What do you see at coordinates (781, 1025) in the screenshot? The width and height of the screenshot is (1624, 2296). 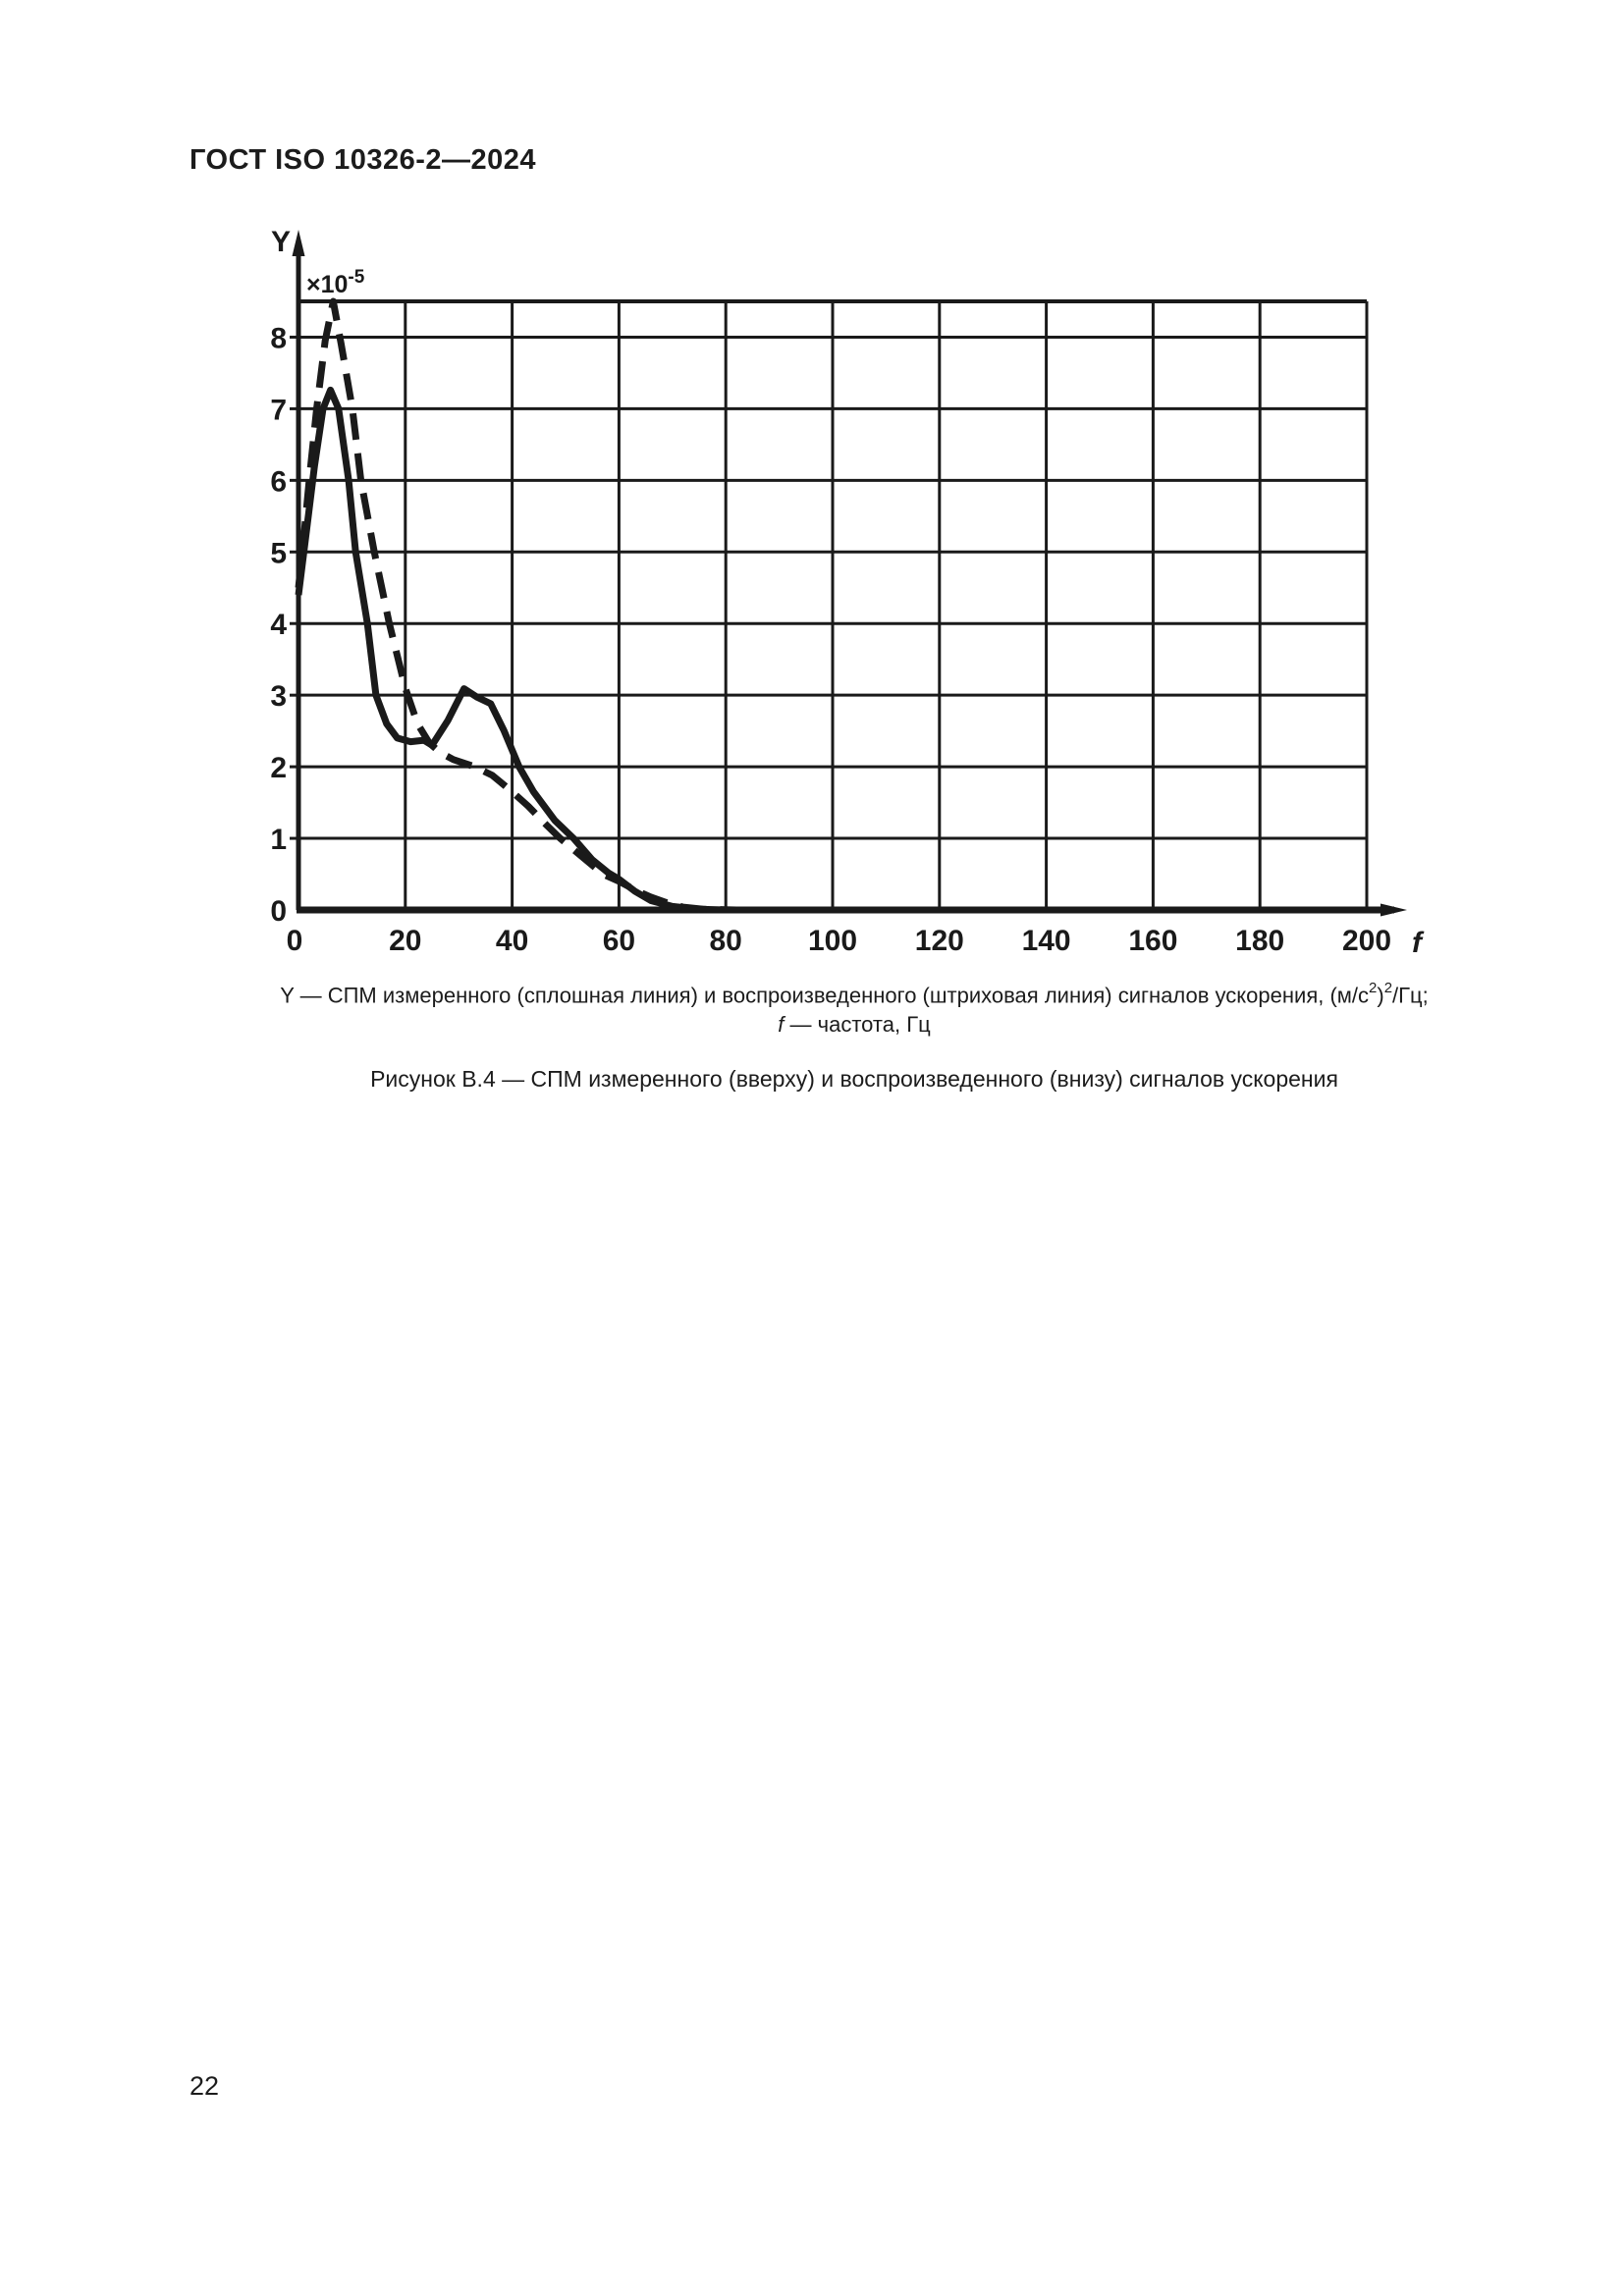 I see `frequency-symbol: f` at bounding box center [781, 1025].